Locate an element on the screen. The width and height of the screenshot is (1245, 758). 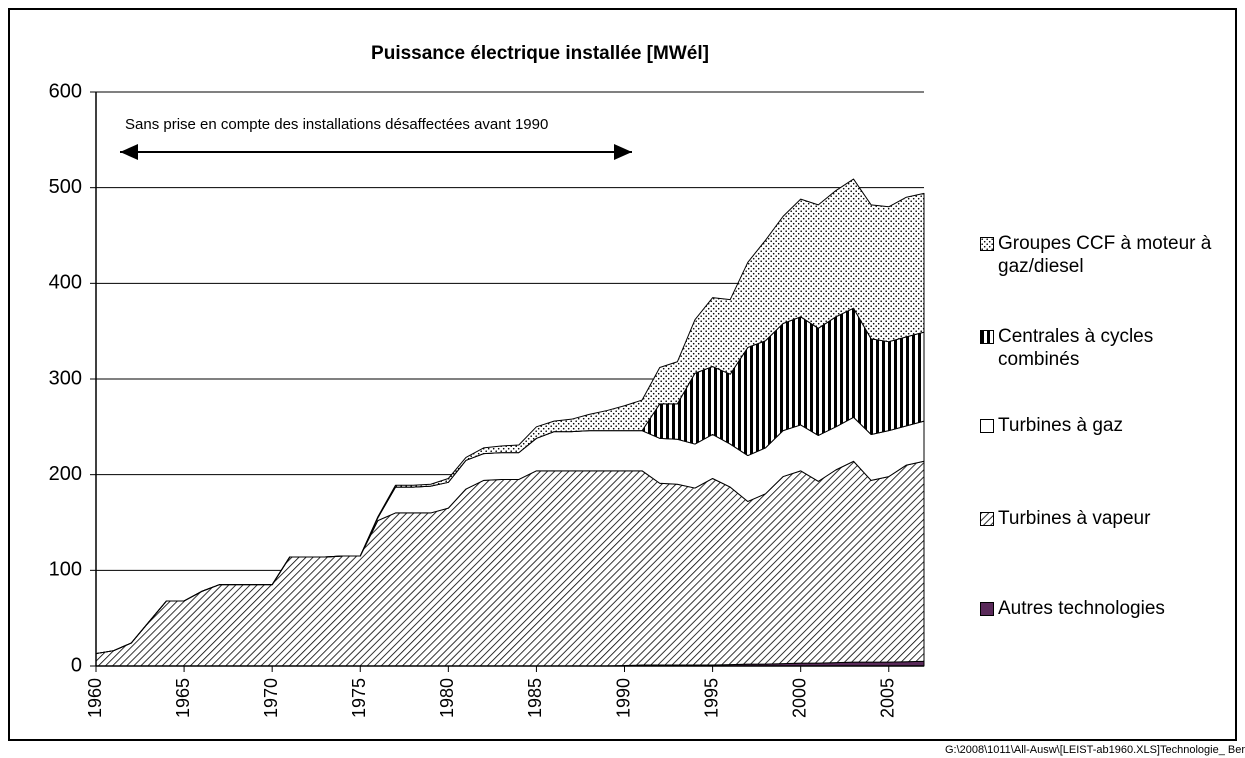
y-tick-label: 500 is located at coordinates (65, 187).